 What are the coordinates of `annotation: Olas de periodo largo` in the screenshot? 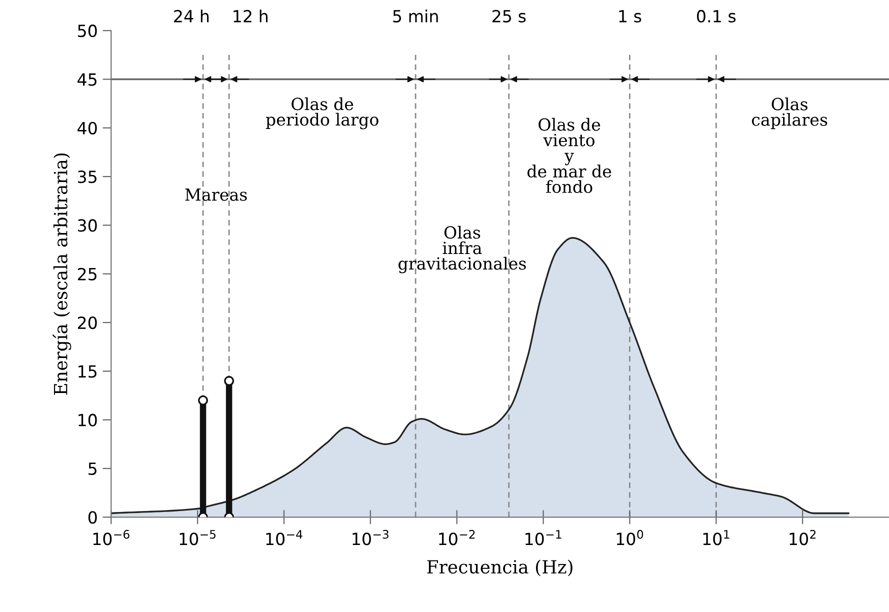 It's located at (322, 113).